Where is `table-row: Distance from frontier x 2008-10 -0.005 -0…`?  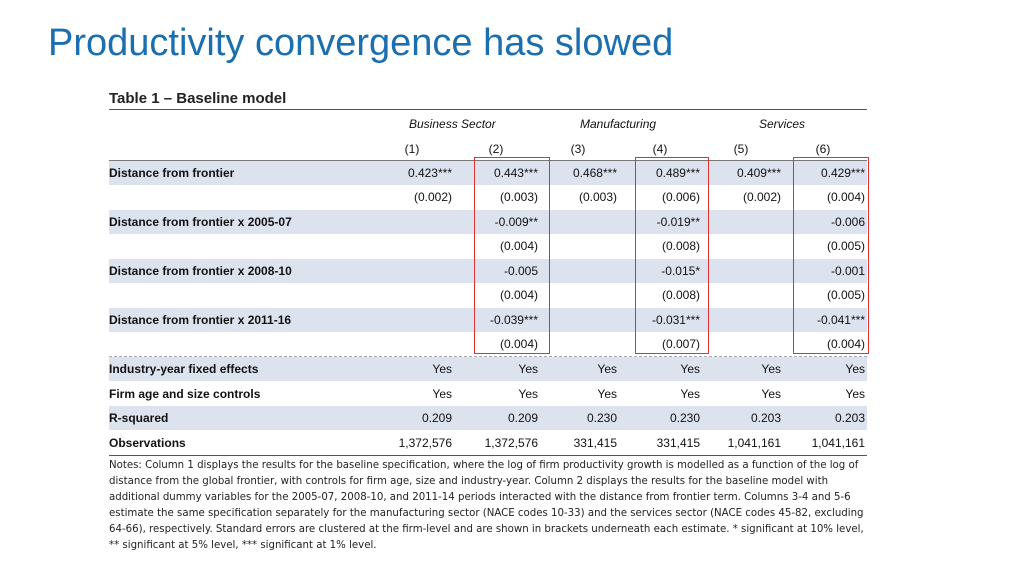 table-row: Distance from frontier x 2008-10 -0.005 -0… is located at coordinates (488, 271).